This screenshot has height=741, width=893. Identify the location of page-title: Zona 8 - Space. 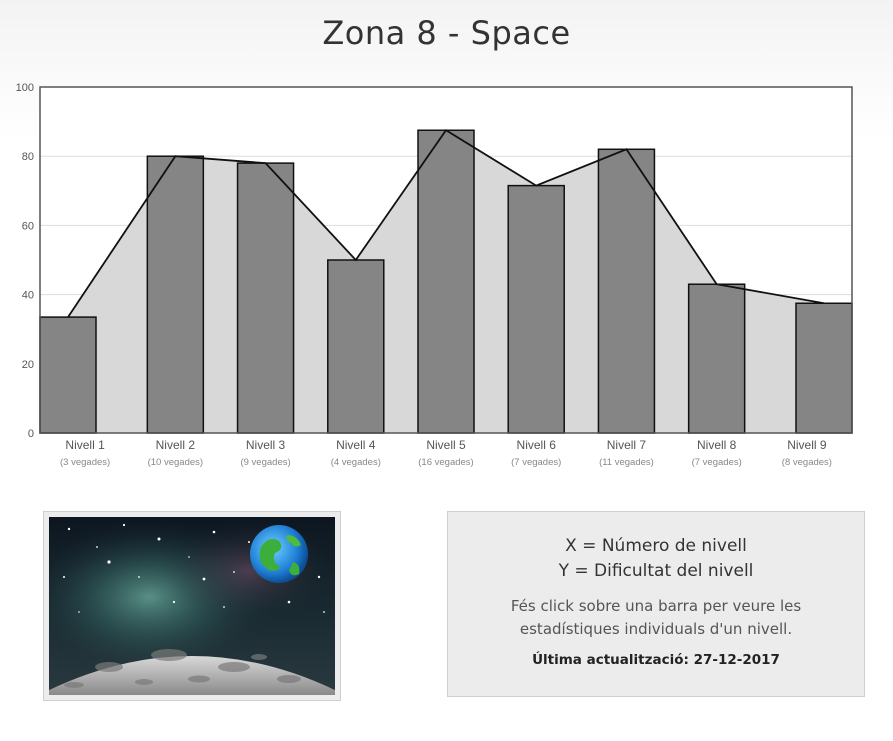
(446, 33).